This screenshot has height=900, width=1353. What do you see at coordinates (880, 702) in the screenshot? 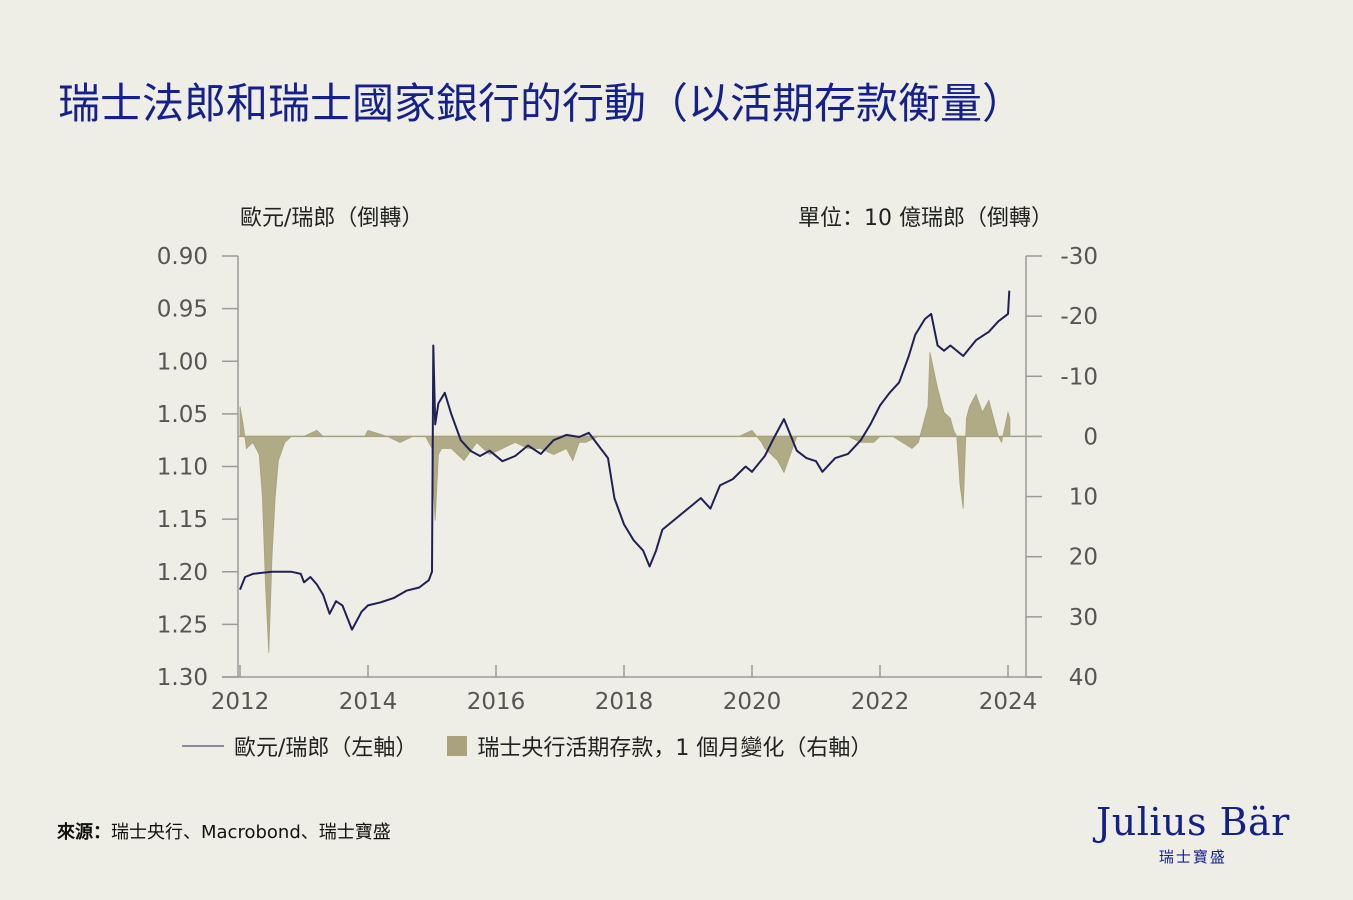
I see `x-tick-label: 2022` at bounding box center [880, 702].